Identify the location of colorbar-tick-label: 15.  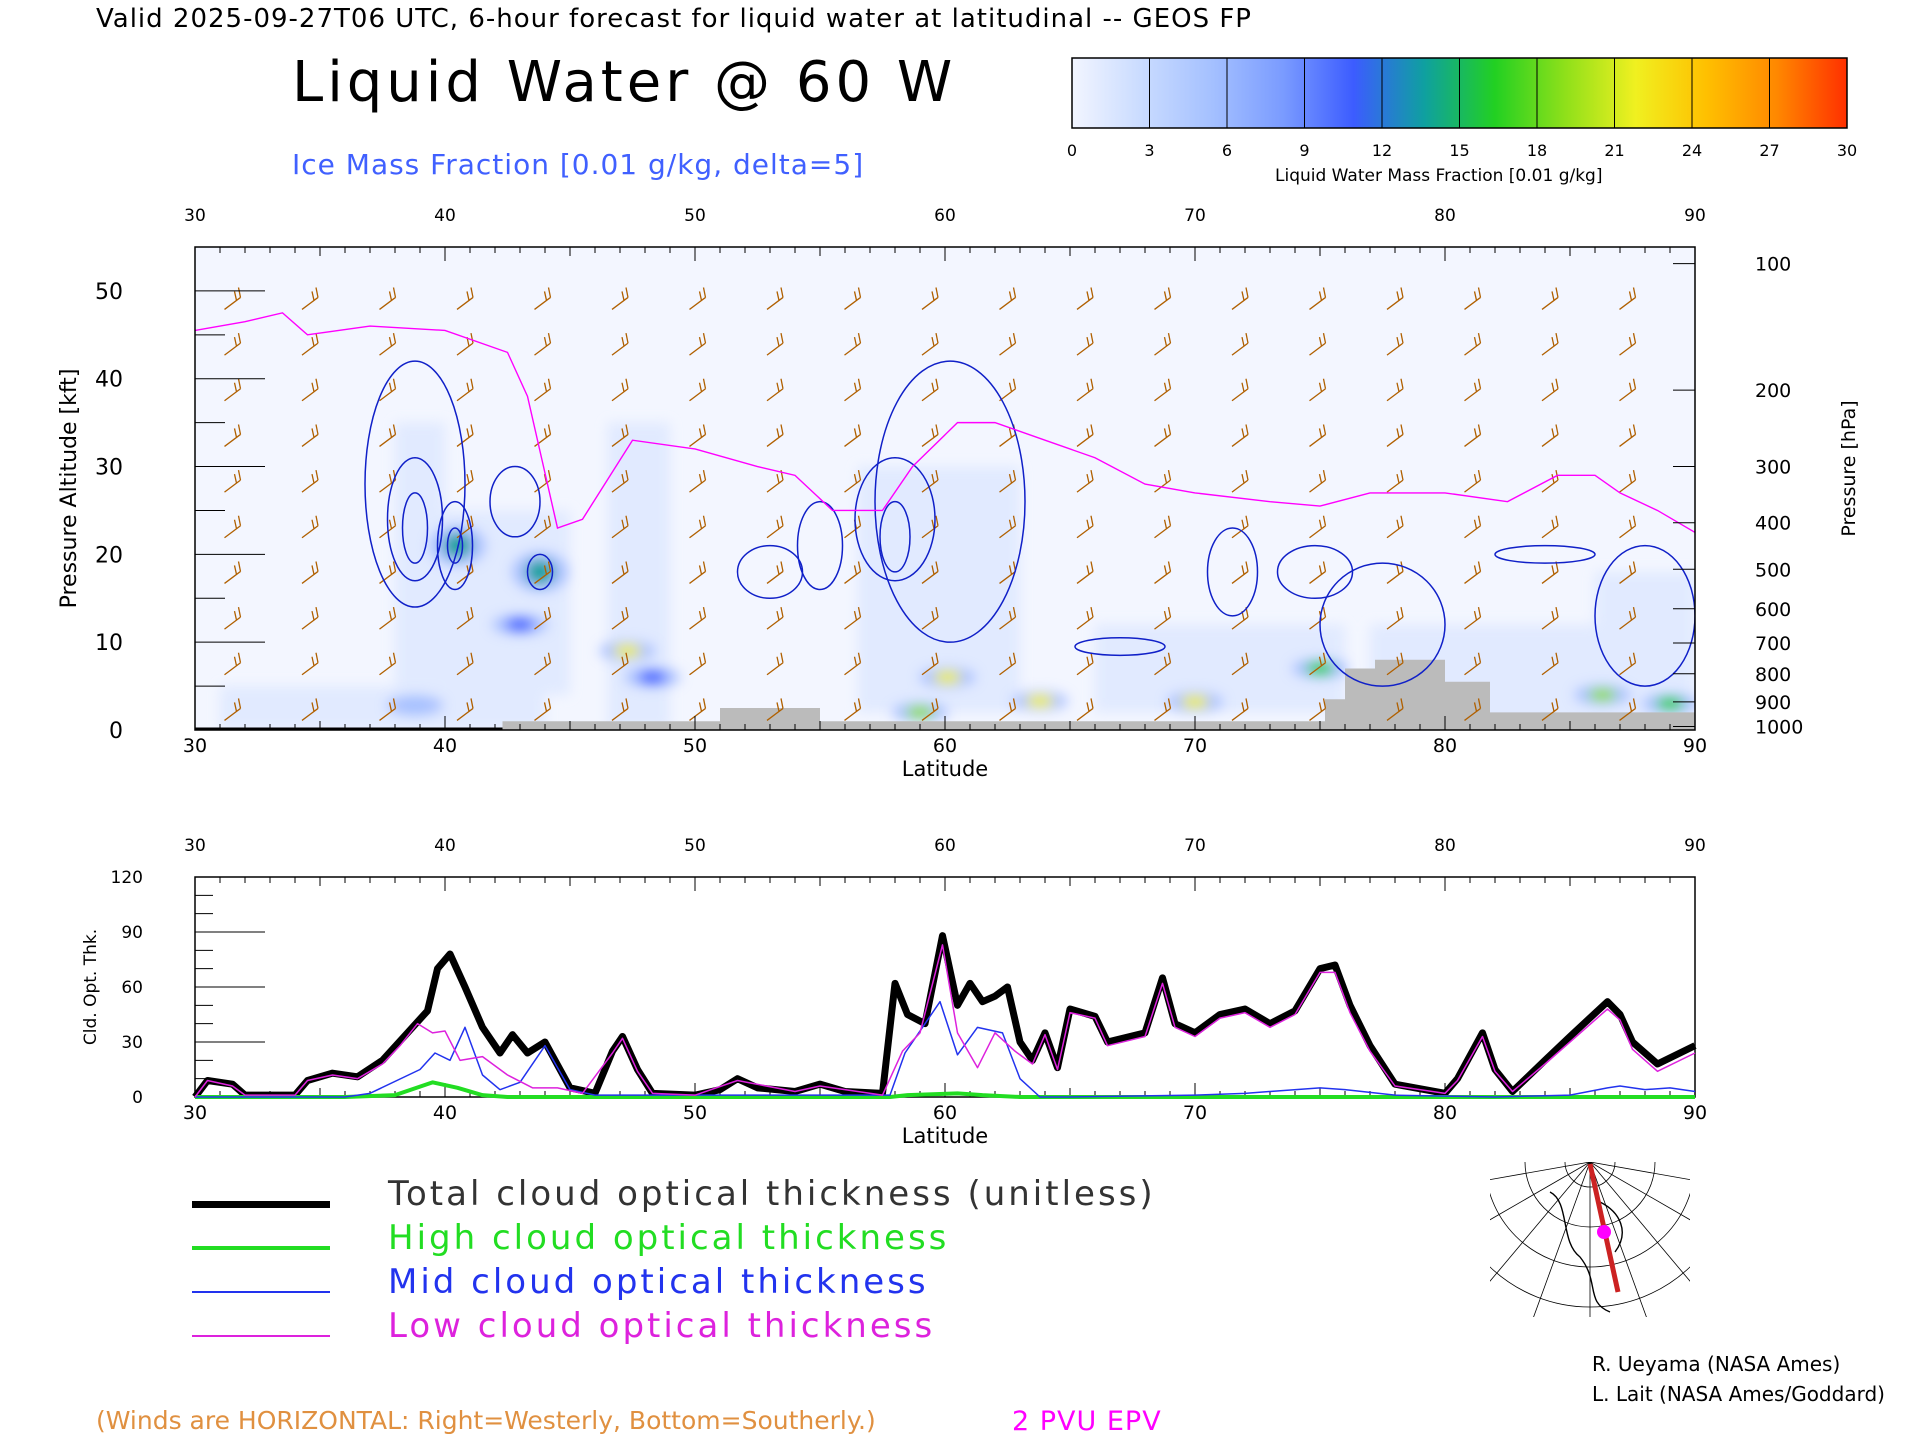
(1459, 150).